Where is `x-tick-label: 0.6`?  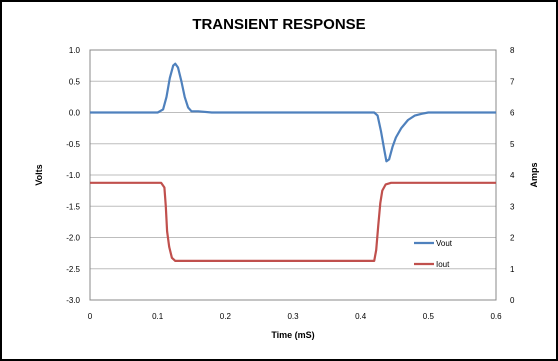
x-tick-label: 0.6 is located at coordinates (496, 316).